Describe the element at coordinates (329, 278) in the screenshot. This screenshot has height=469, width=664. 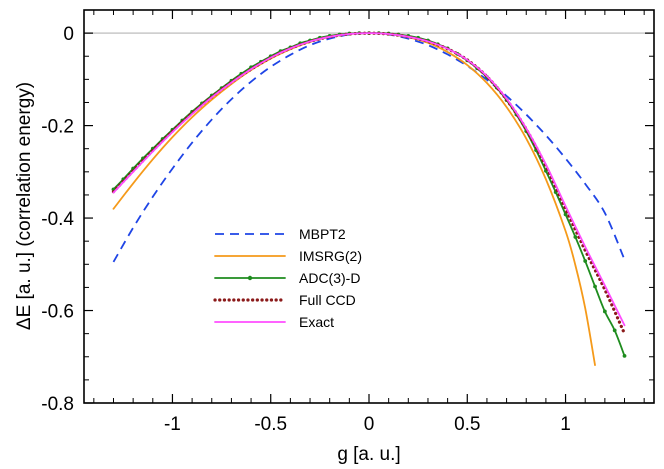
I see `legend-label-adc-3-d: ADC(3)-D` at that location.